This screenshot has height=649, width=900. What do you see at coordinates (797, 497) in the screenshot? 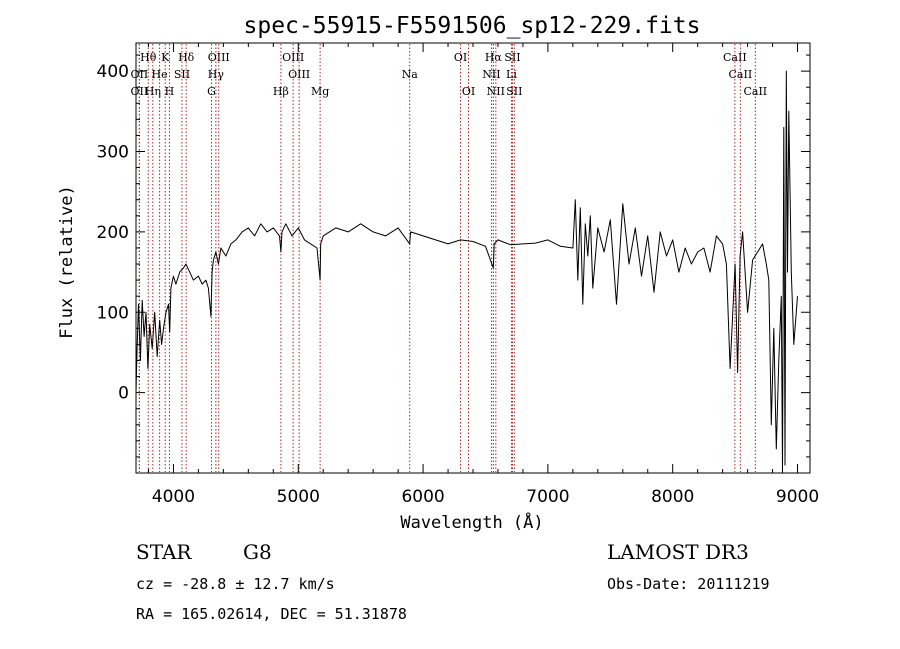
I see `x-tick-label: 9000` at bounding box center [797, 497].